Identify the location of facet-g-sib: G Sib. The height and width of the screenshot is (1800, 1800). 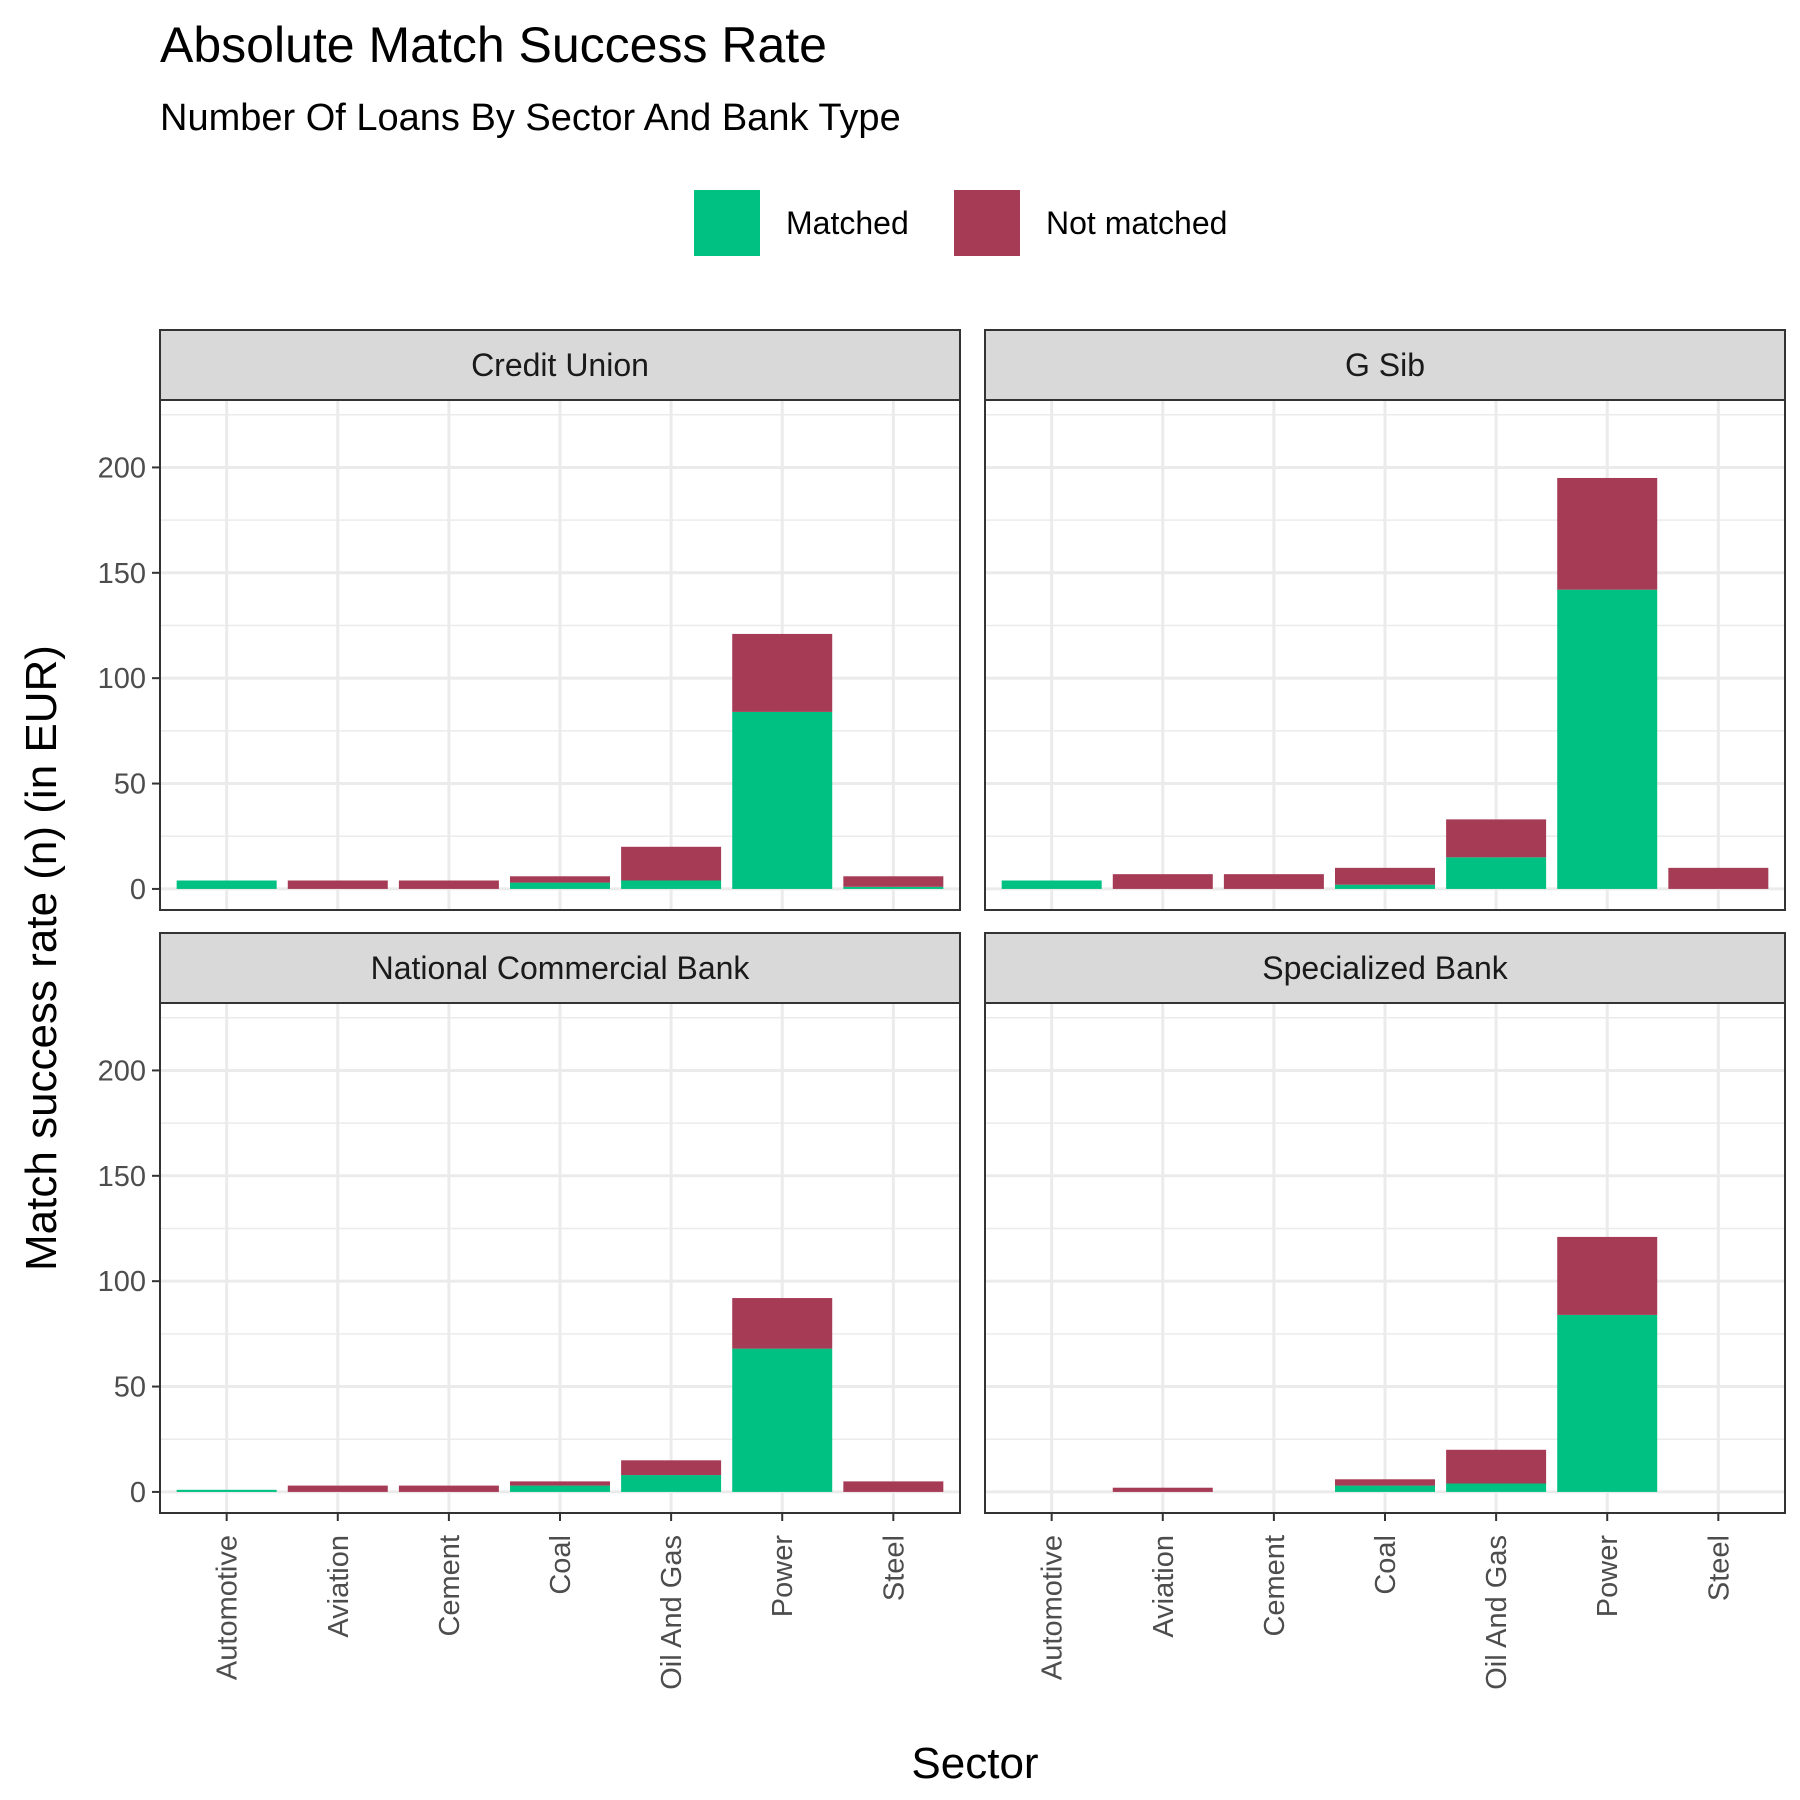
(1385, 620).